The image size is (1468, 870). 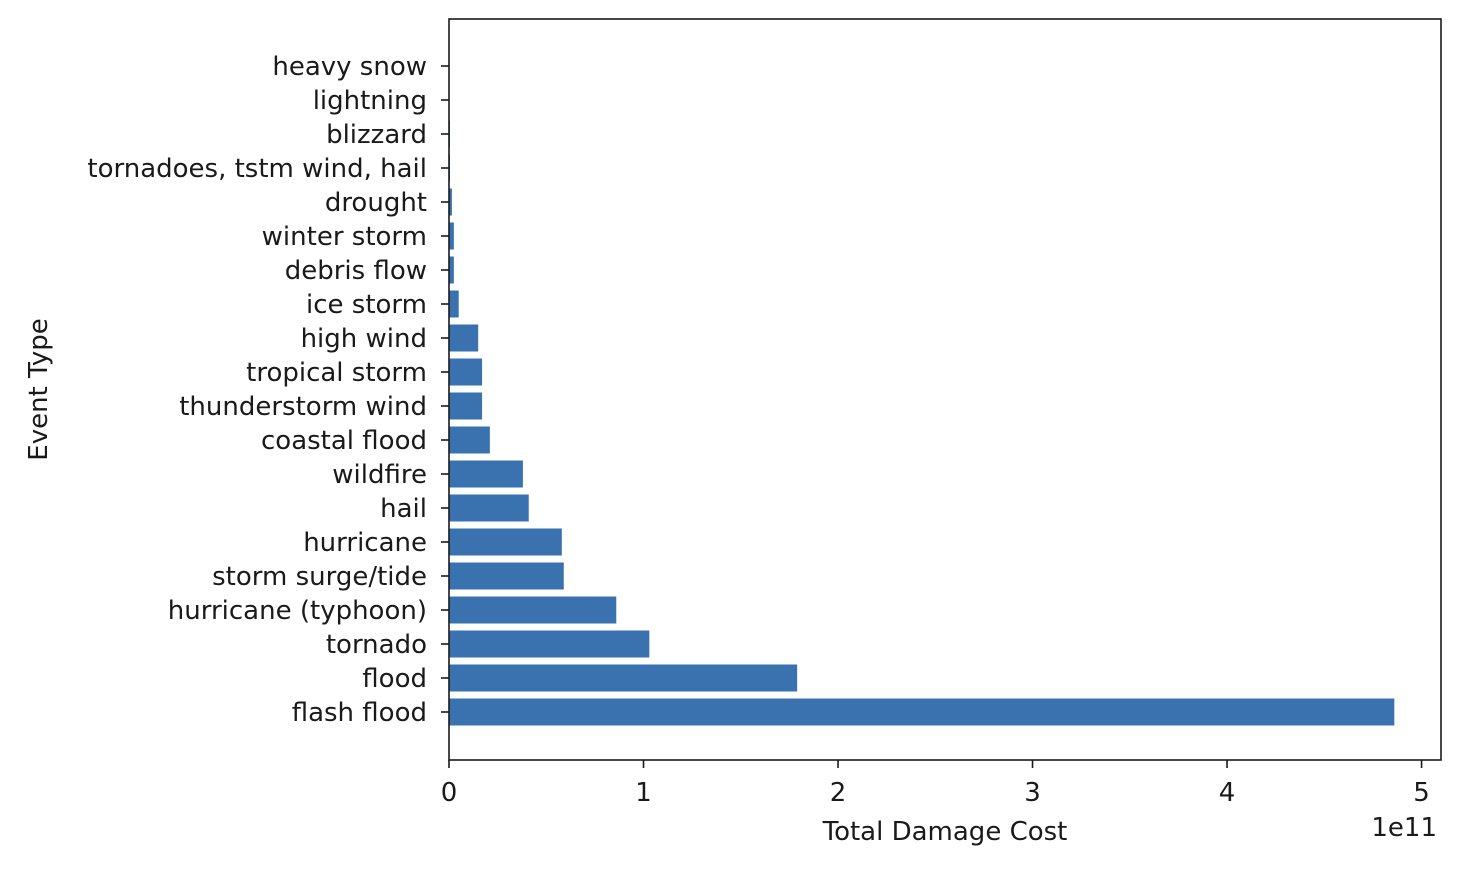 I want to click on y-tick-label: hail, so click(x=403, y=509).